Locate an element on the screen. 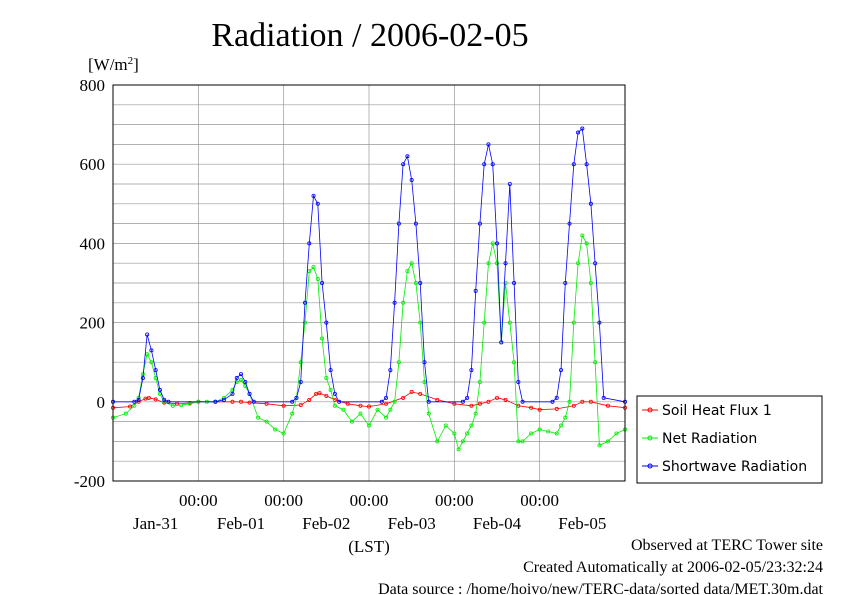 This screenshot has width=842, height=595. y-tick-label: 200 is located at coordinates (93, 323).